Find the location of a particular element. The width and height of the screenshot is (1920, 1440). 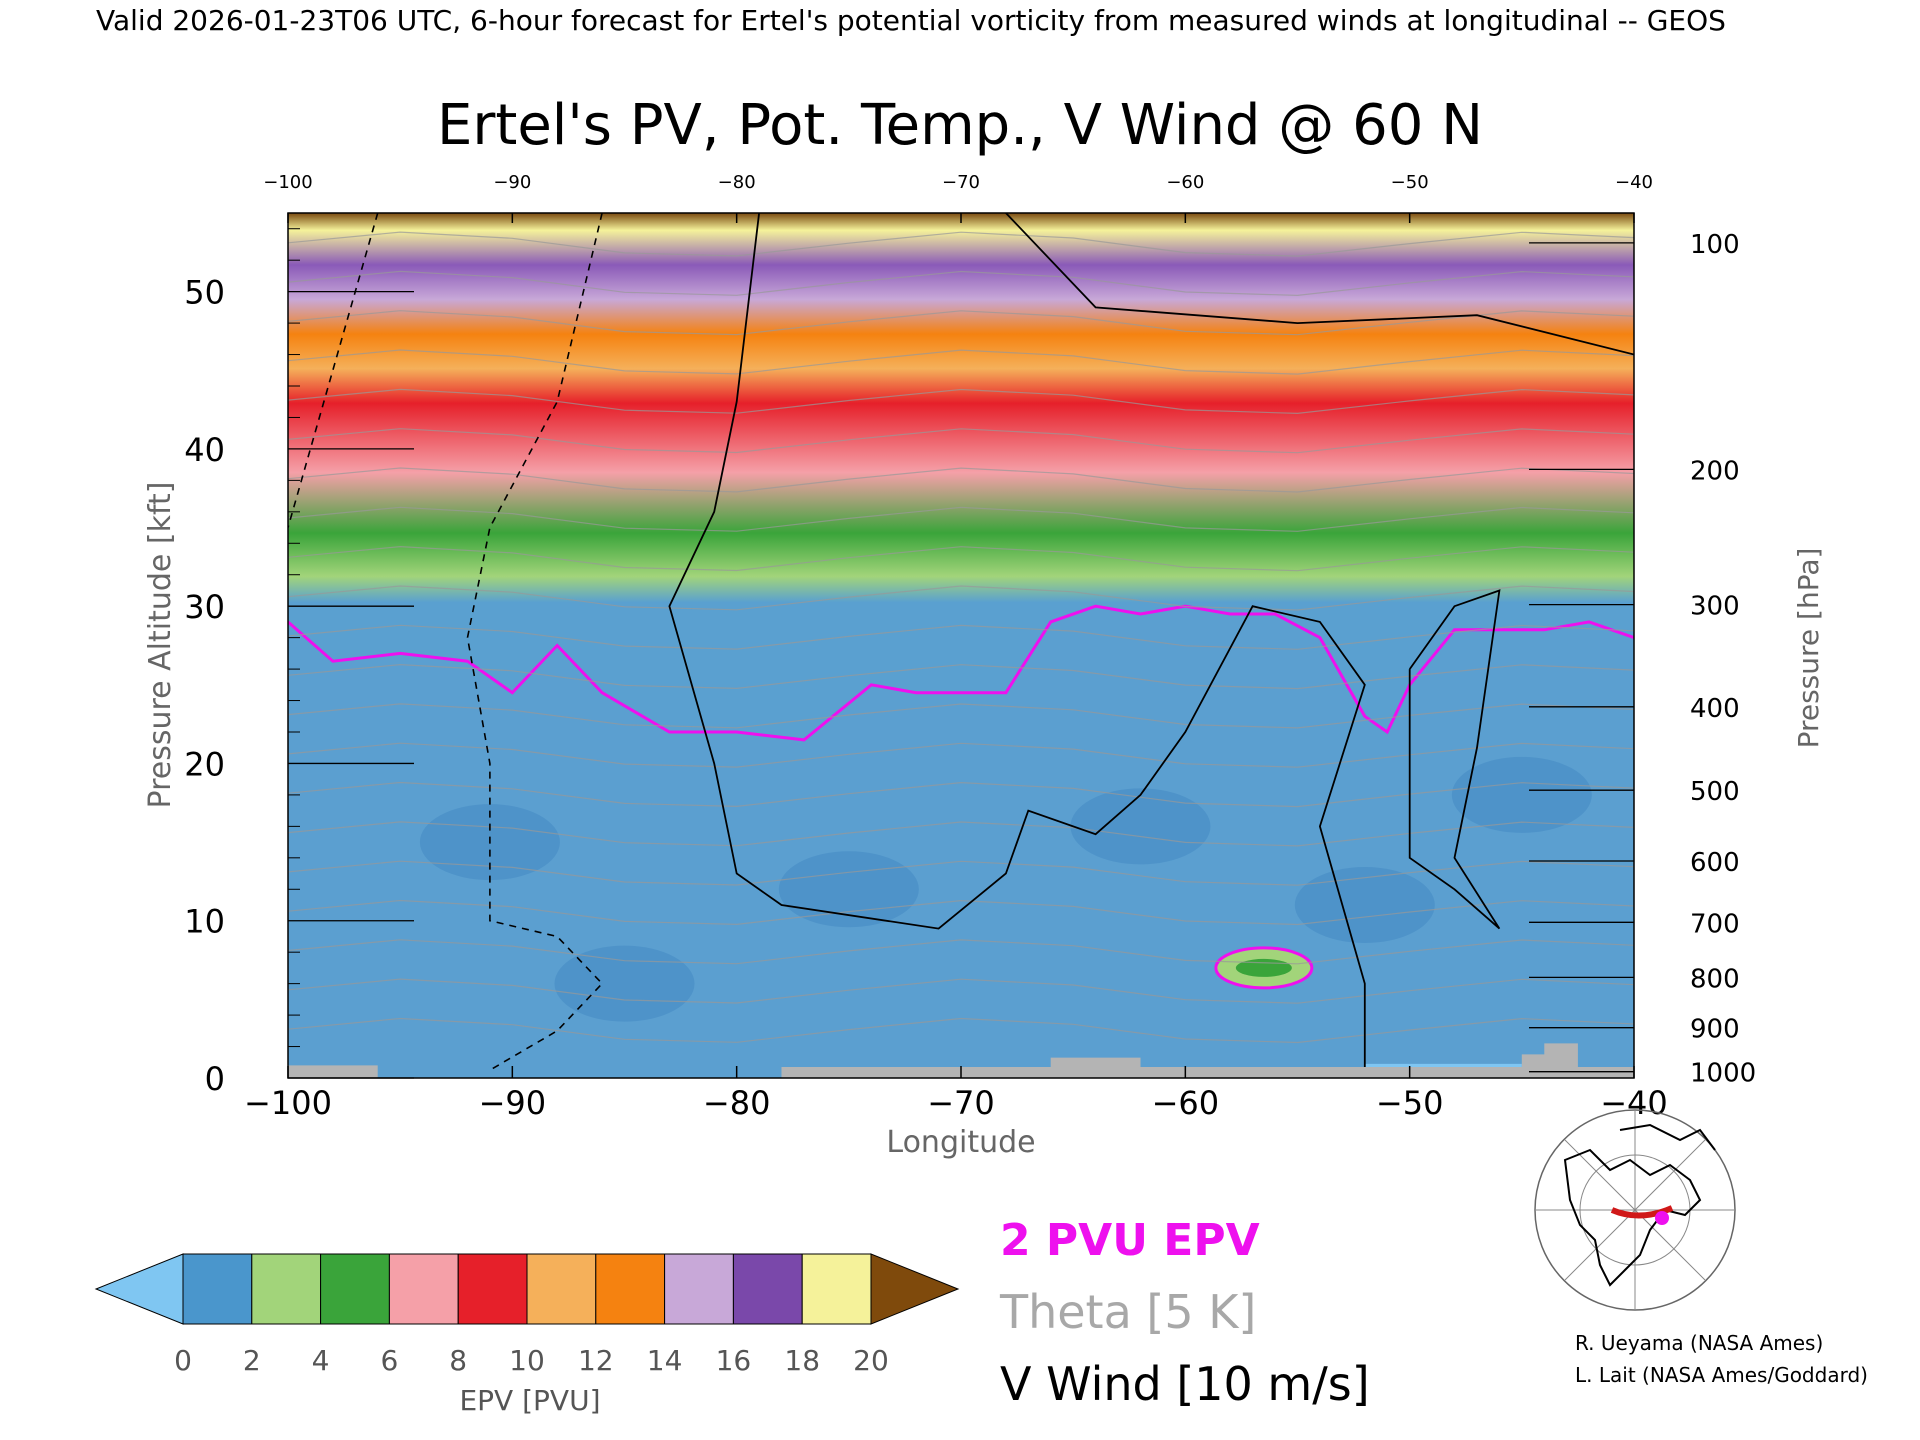

vwind-10-contour-east is located at coordinates (1454, 759).